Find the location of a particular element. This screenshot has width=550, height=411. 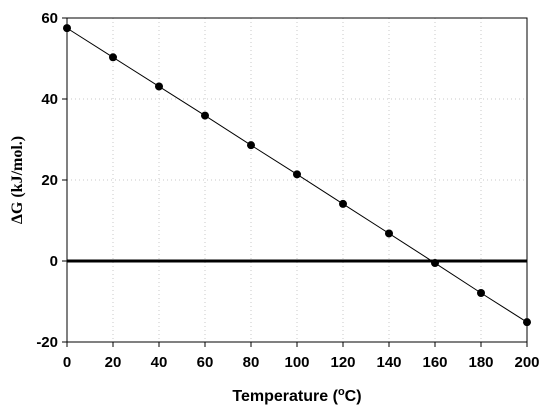

x-axis-ticks: 0 20 40 60 80 100 120 140 160 180 200 is located at coordinates (301, 356).